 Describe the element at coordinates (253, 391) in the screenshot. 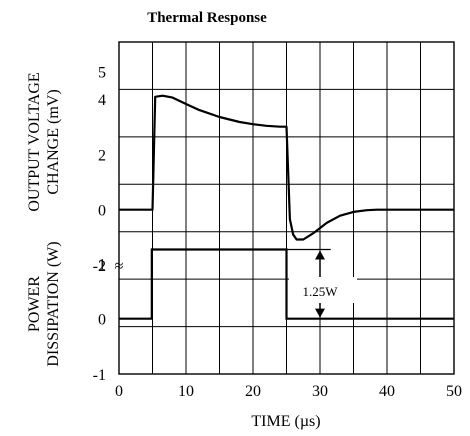

I see `x-tick-label: 20` at that location.